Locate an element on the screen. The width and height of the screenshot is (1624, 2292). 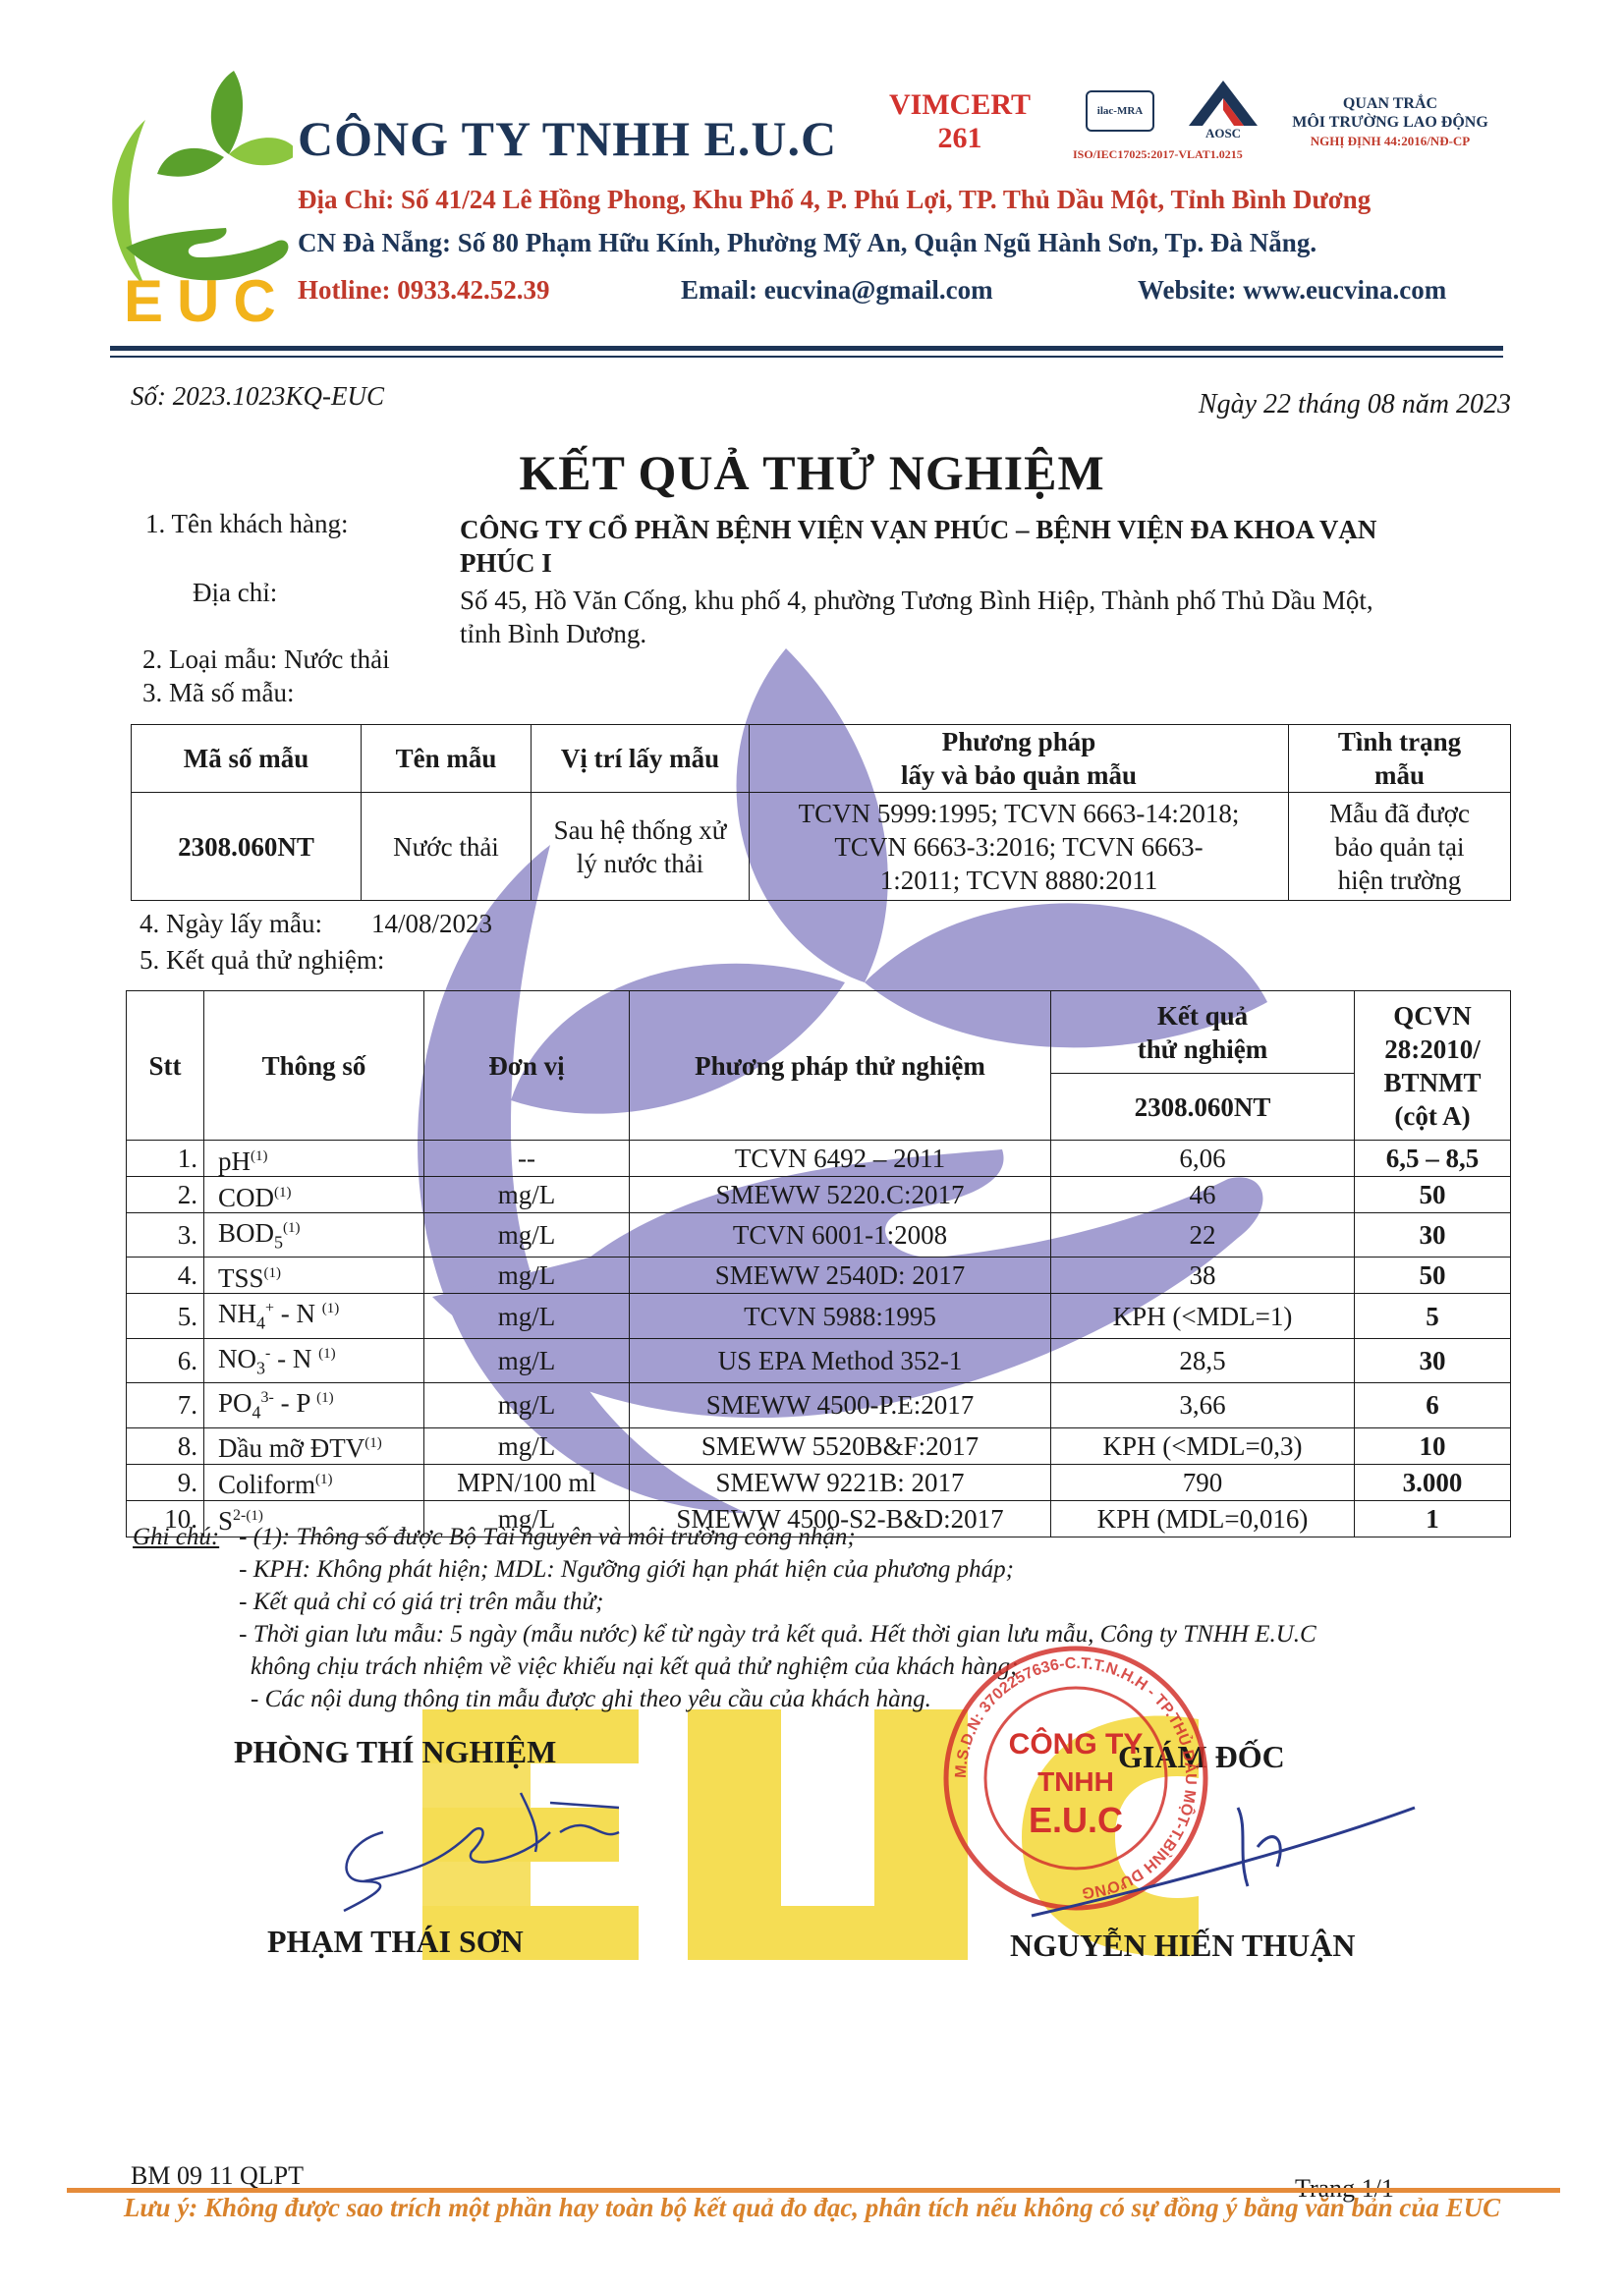
cell-limit: 6 is located at coordinates (1432, 1405).